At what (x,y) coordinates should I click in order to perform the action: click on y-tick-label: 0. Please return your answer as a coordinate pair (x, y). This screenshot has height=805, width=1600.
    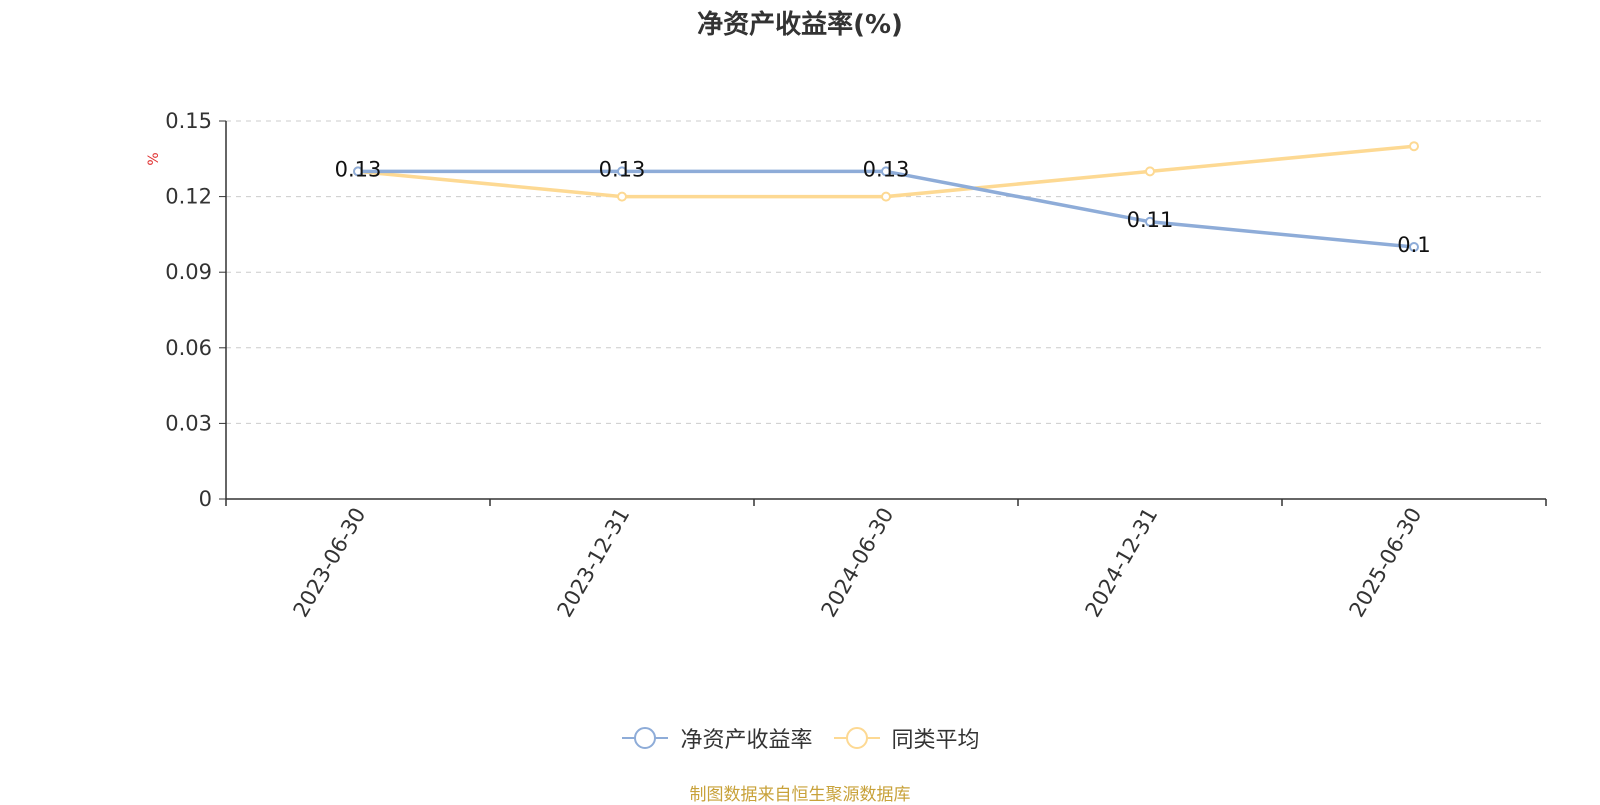
    Looking at the image, I should click on (205, 499).